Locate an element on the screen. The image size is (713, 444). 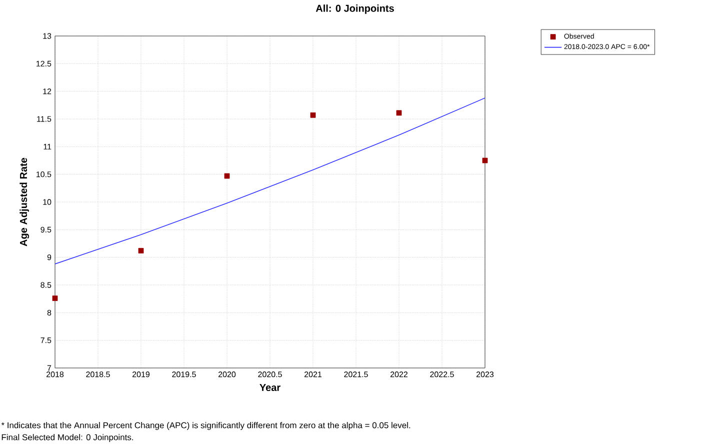
y-tick-label: 10 is located at coordinates (47, 202).